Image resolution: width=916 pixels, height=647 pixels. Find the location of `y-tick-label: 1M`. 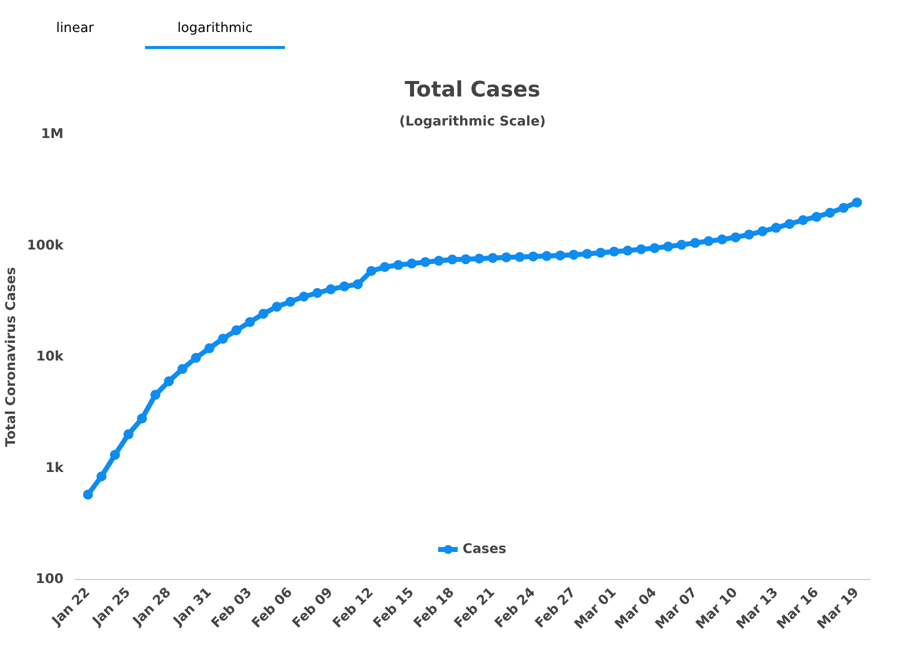

y-tick-label: 1M is located at coordinates (52, 134).